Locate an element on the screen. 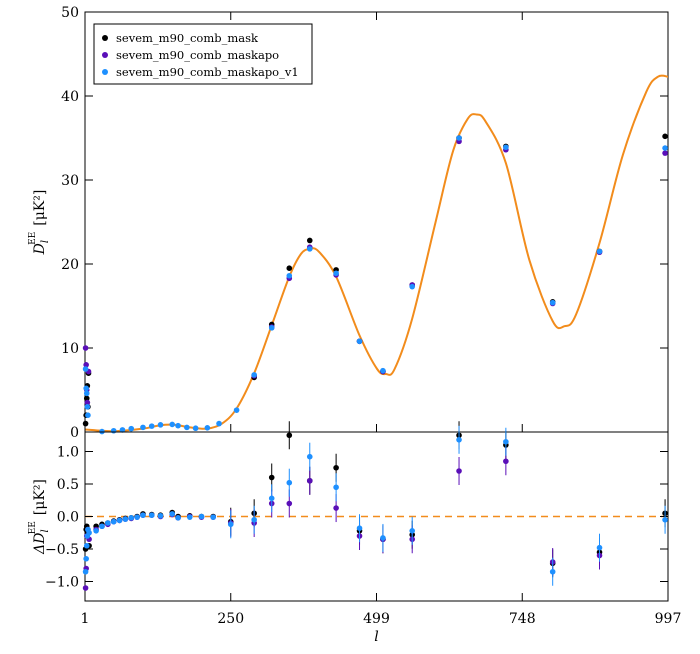  bottom-y-axis-label: ΔDlEE[μK²] is located at coordinates (39, 517).